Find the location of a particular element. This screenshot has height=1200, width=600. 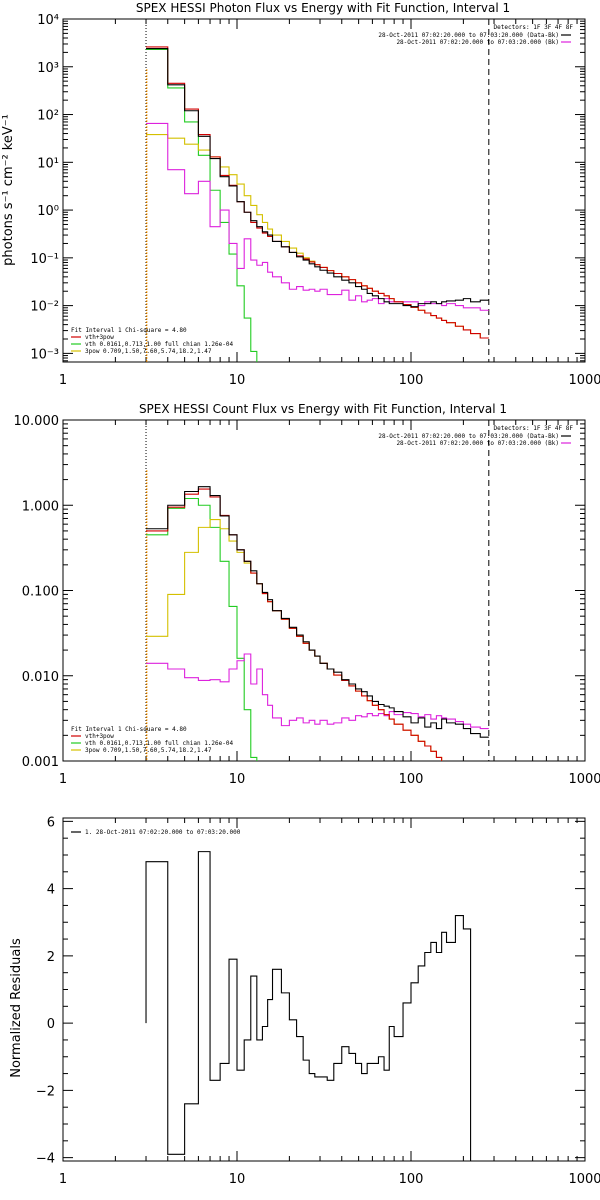

series-total-line is located at coordinates (317, 192).